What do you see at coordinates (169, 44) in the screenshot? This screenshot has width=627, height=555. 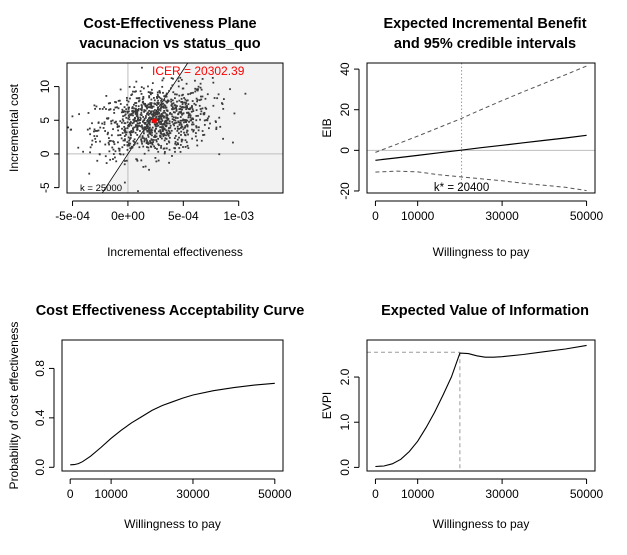 I see `ce-plane-title-line-2: vacunacion vs status_quo` at bounding box center [169, 44].